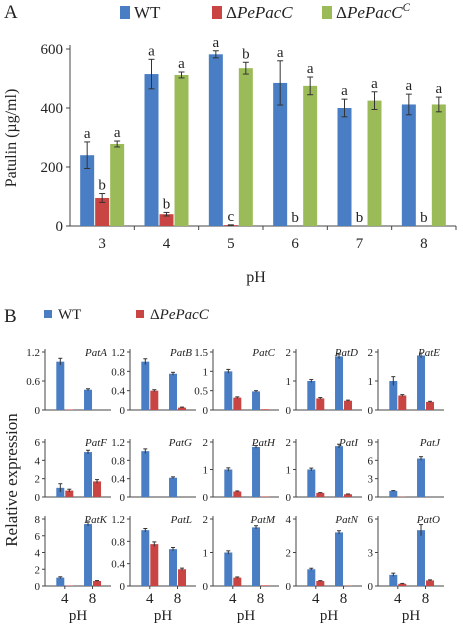  What do you see at coordinates (118, 565) in the screenshot?
I see `subplot-y-tick-label: 0.4` at bounding box center [118, 565].